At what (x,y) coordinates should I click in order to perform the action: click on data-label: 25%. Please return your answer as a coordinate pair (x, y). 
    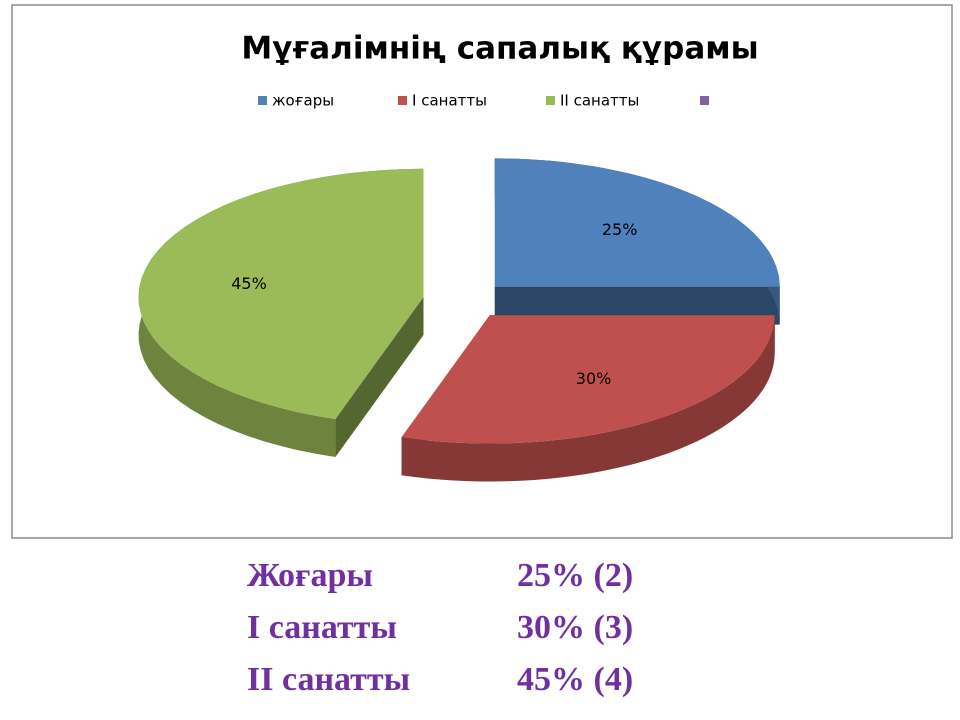
    Looking at the image, I should click on (620, 229).